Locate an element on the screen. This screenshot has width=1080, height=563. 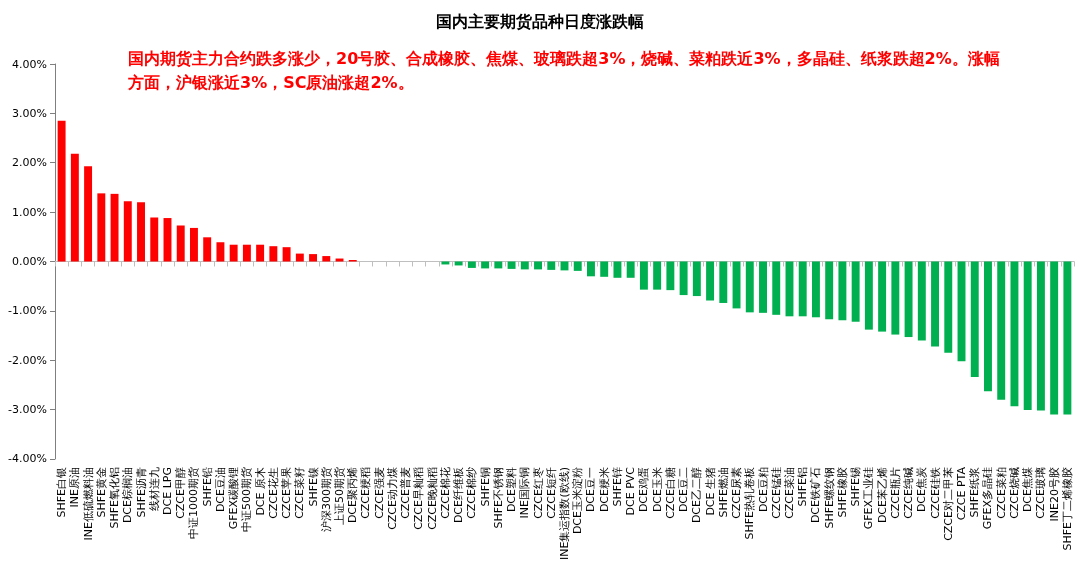
x-tick-label: INE原油 is located at coordinates (75, 487).